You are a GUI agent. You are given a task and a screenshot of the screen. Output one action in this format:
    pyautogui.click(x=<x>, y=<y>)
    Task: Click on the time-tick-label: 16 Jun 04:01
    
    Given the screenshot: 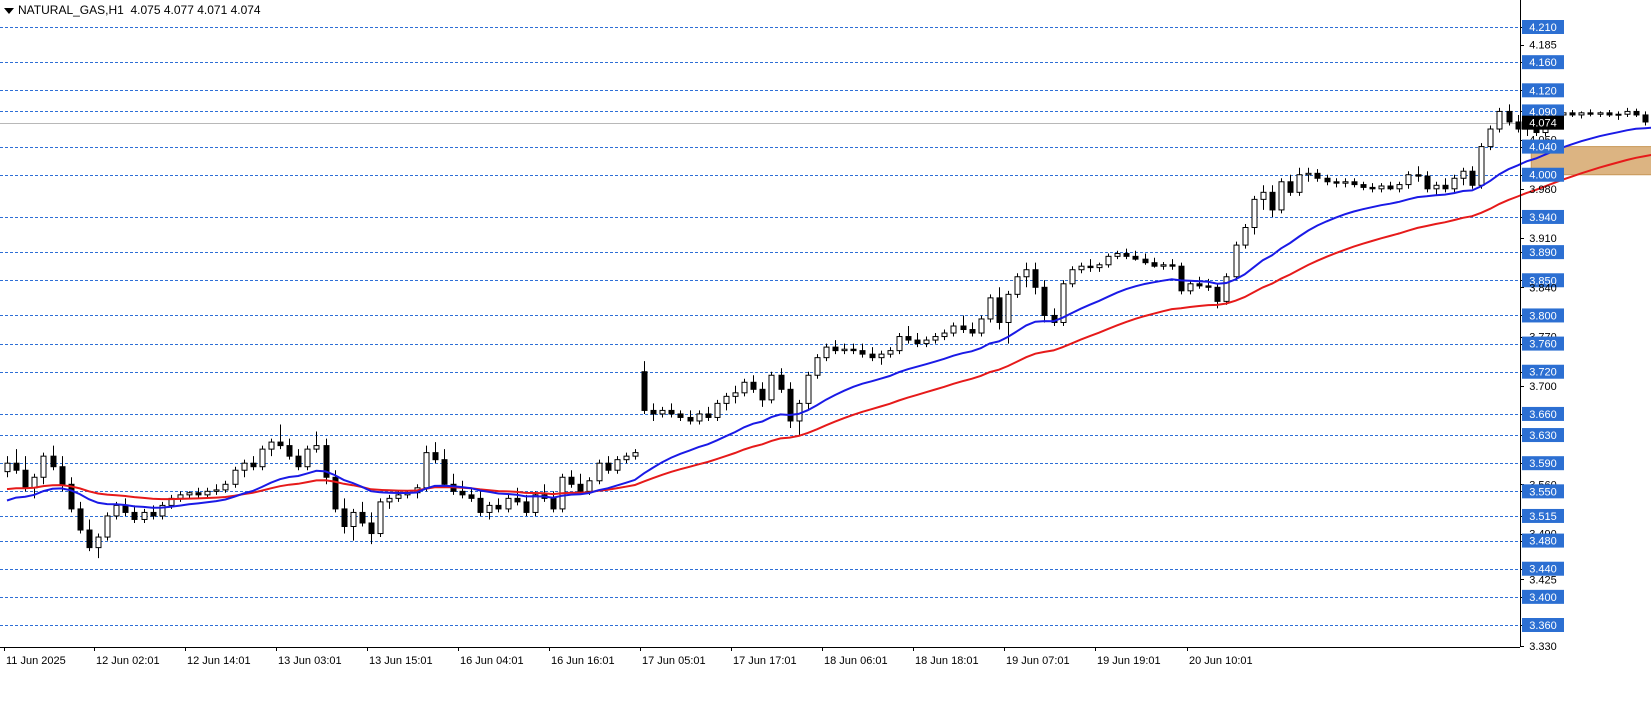 What is the action you would take?
    pyautogui.click(x=492, y=661)
    